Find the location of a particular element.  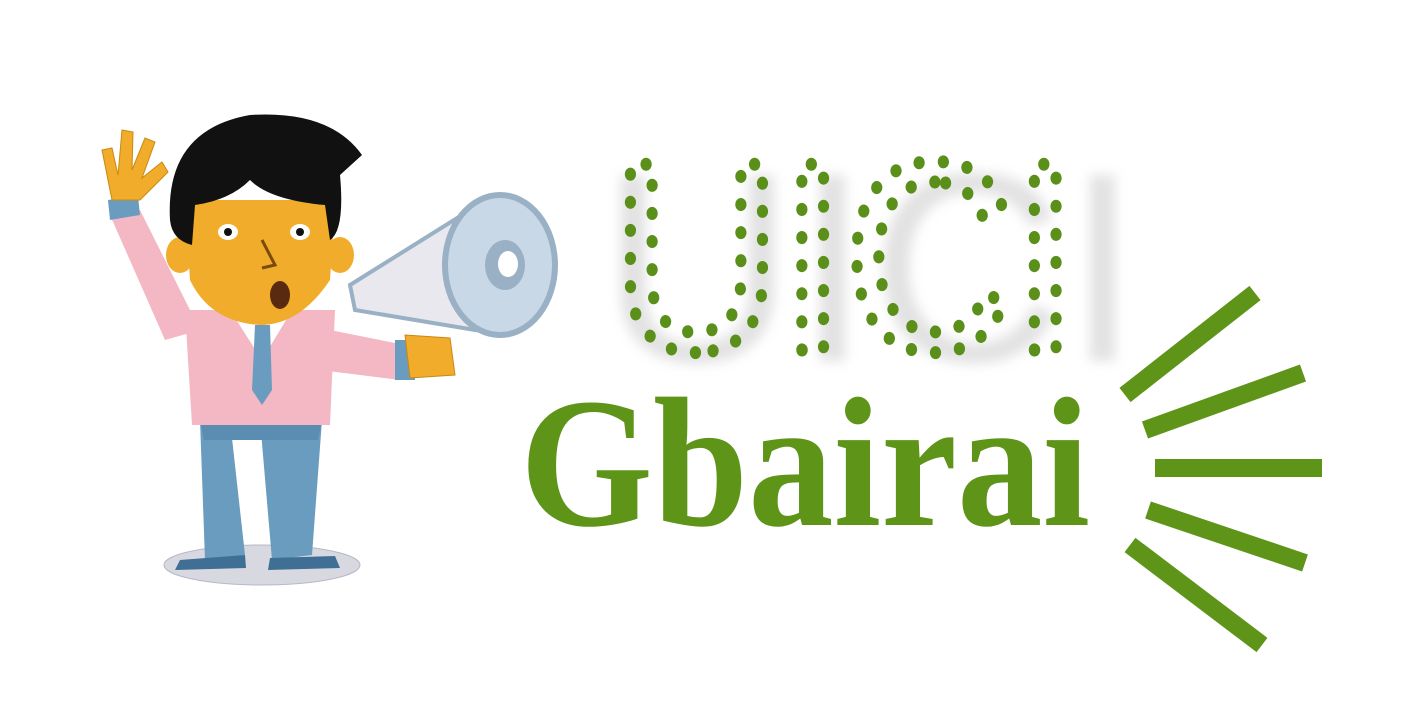

brand-name: Gbairai is located at coordinates (805, 463).